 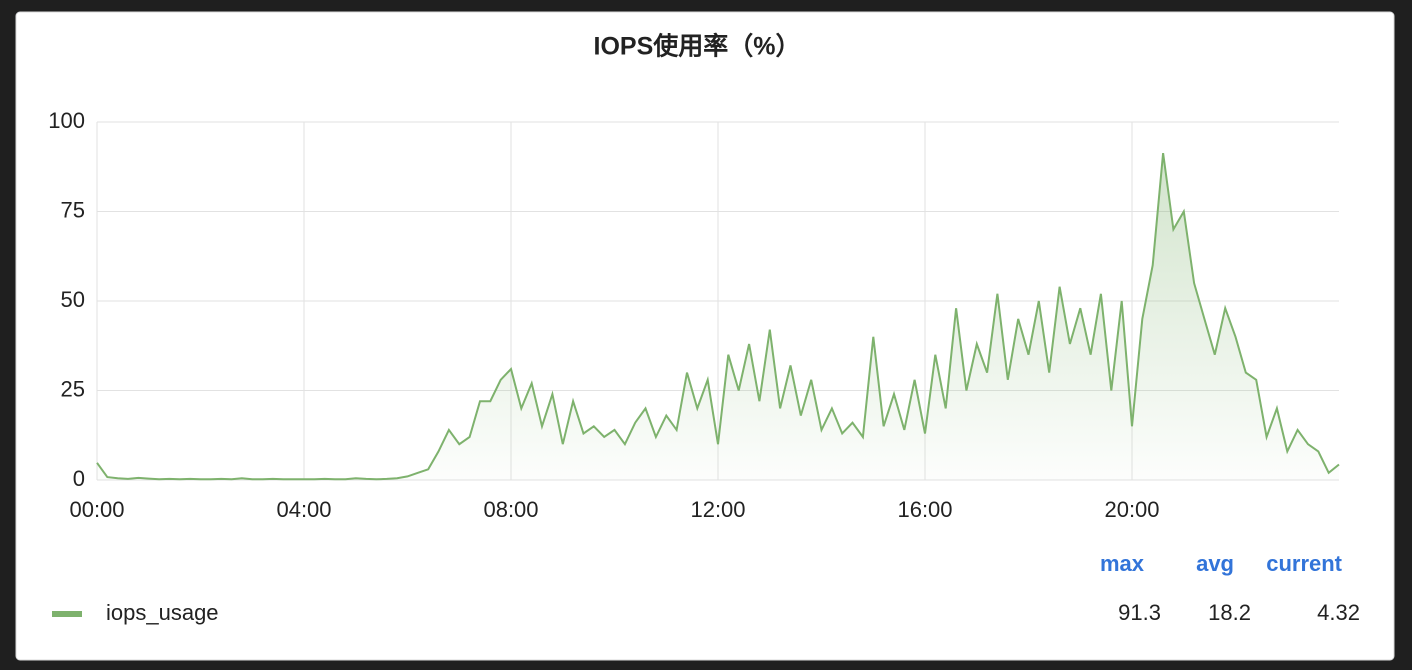 What do you see at coordinates (73, 299) in the screenshot?
I see `y-tick-label: 50` at bounding box center [73, 299].